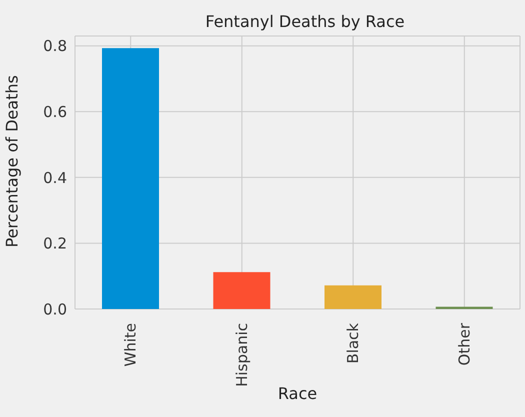  I want to click on y-tick-label: 0.0, so click(55, 309).